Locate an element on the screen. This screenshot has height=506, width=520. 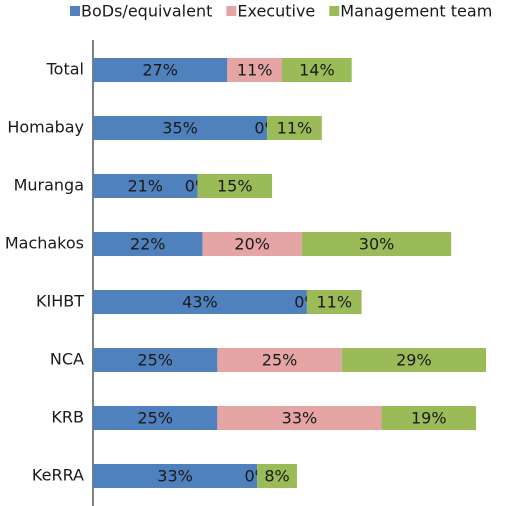
legend-label: BoDs/equivalent is located at coordinates (146, 11).